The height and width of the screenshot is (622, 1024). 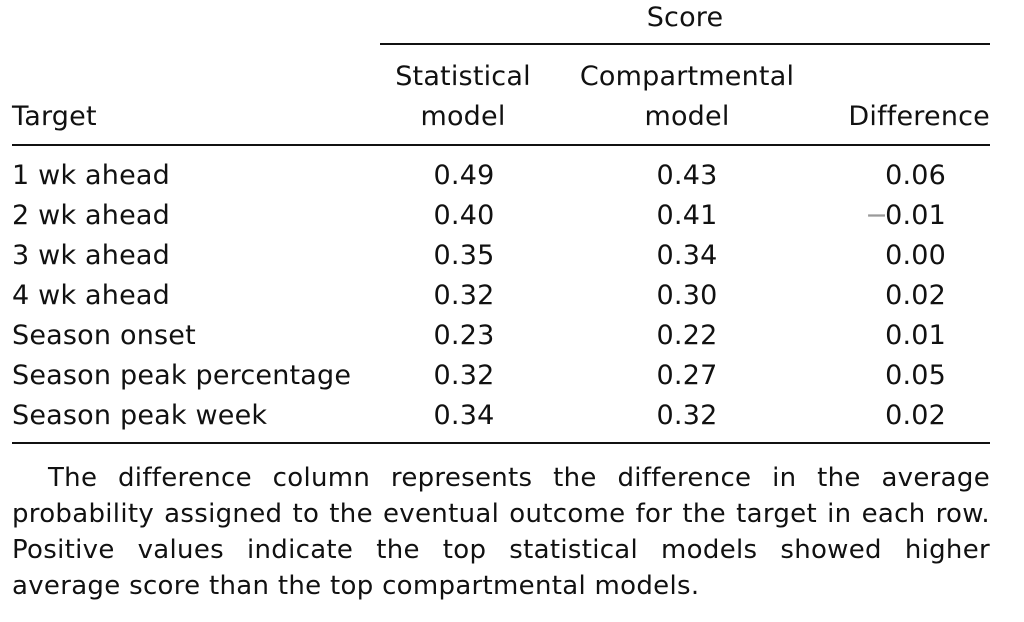 What do you see at coordinates (91, 255) in the screenshot?
I see `row-3-target: 3 wk ahead` at bounding box center [91, 255].